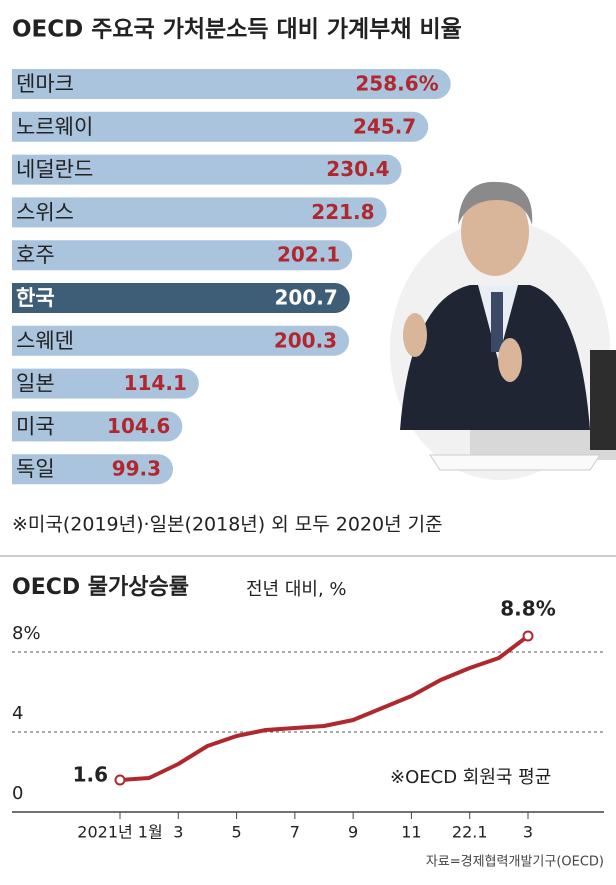  I want to click on x-tick-label: 2021년 1월, so click(119, 832).